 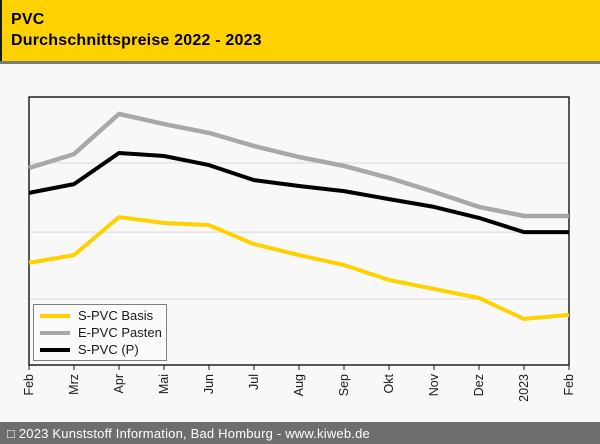 What do you see at coordinates (136, 40) in the screenshot?
I see `page-subtitle: Durchschnittspreise 2022 - 2023` at bounding box center [136, 40].